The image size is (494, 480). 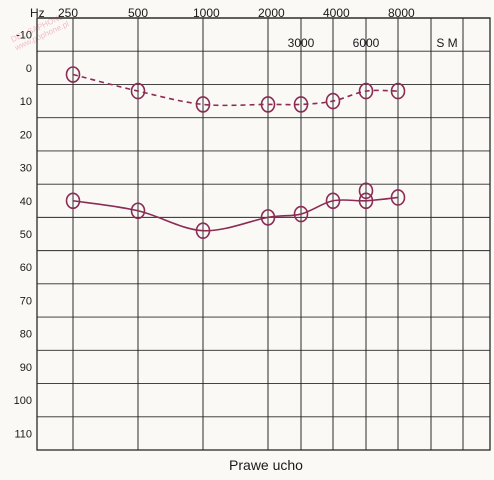 What do you see at coordinates (401, 13) in the screenshot?
I see `x-tick-label: 8000` at bounding box center [401, 13].